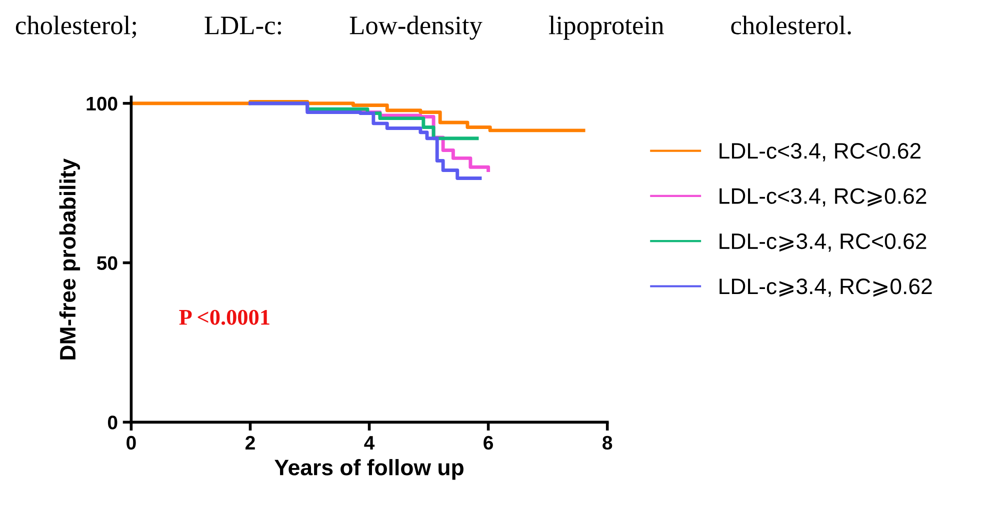 The image size is (994, 505). What do you see at coordinates (102, 103) in the screenshot?
I see `y-tick-label: 100` at bounding box center [102, 103].